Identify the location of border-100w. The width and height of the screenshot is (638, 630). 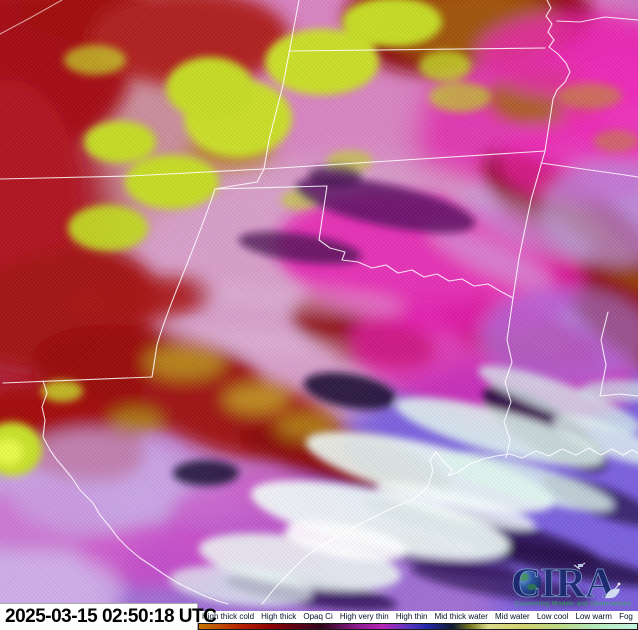
(323, 213).